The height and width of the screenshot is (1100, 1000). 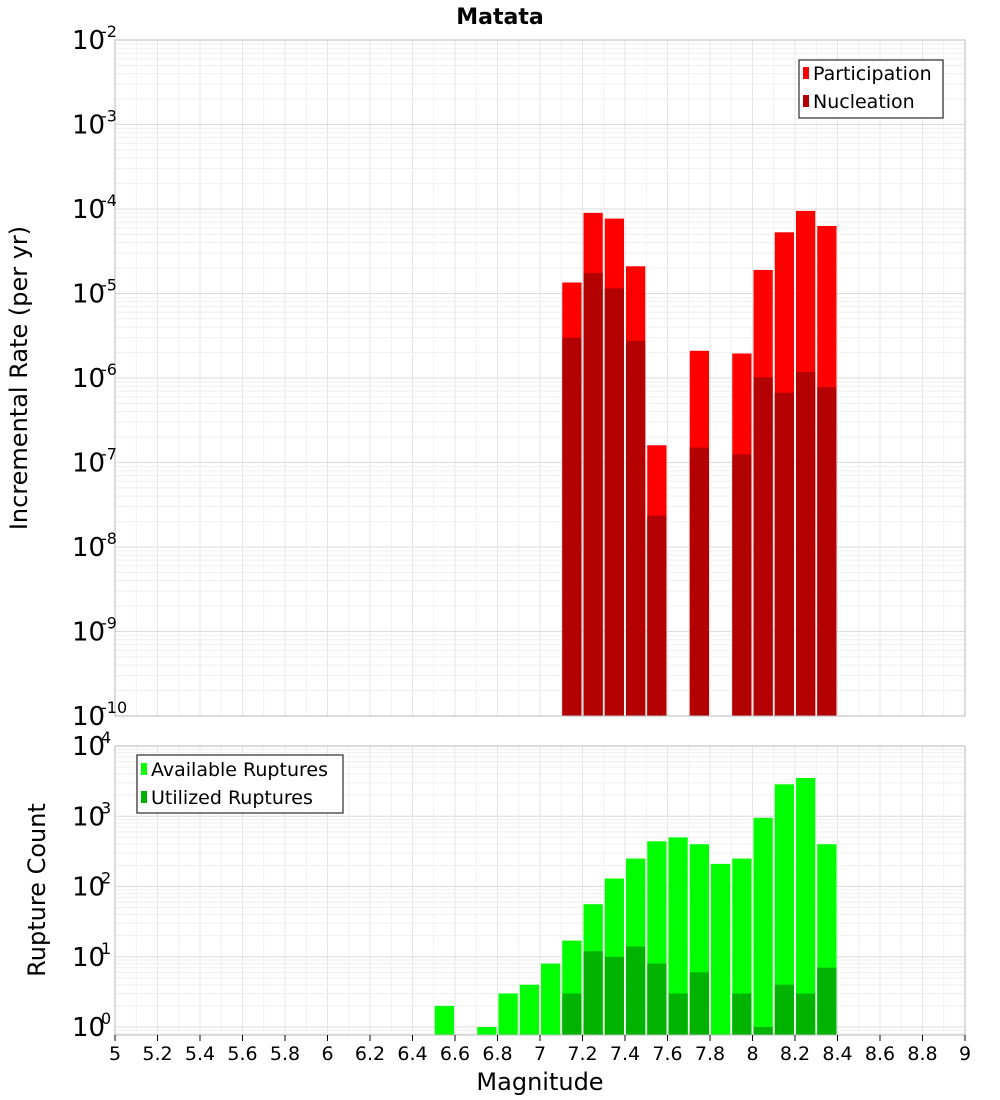 What do you see at coordinates (582, 1054) in the screenshot?
I see `x-tick-label: 7.2` at bounding box center [582, 1054].